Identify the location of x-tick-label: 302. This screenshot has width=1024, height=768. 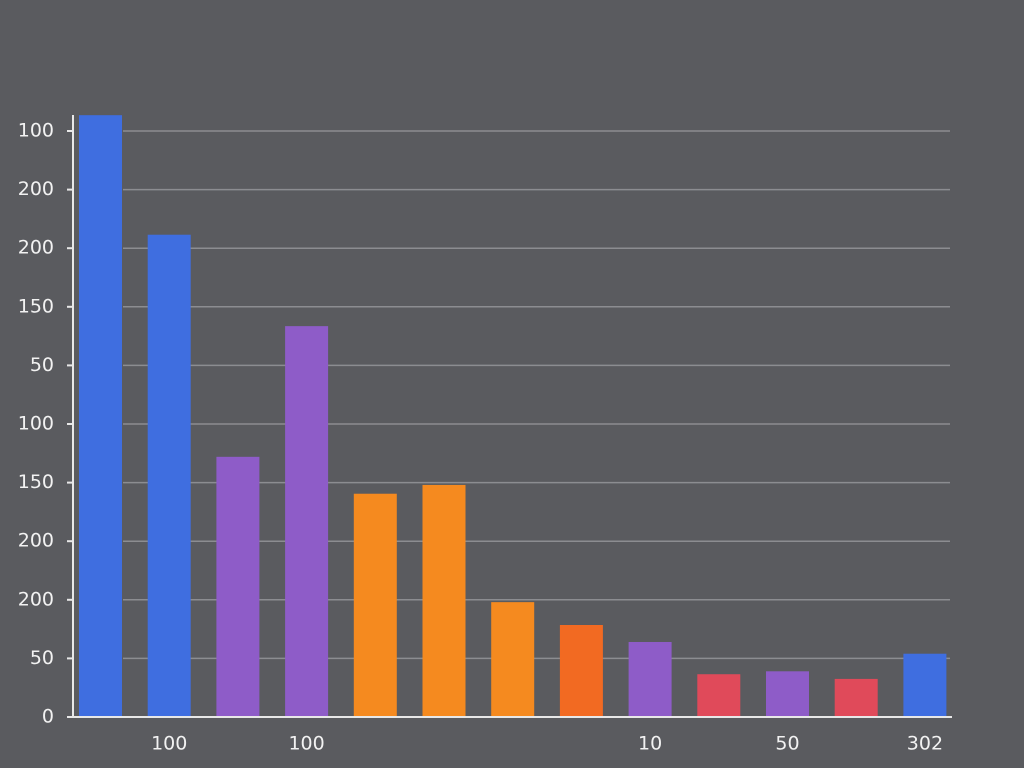
(925, 744).